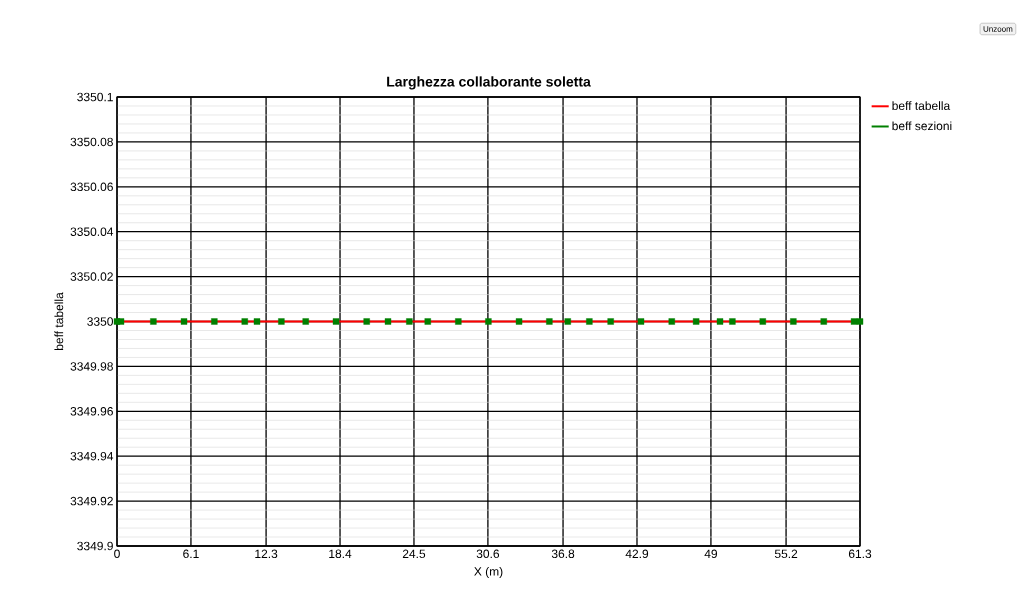 The width and height of the screenshot is (1019, 595). I want to click on x-tick-label: 36.8, so click(563, 554).